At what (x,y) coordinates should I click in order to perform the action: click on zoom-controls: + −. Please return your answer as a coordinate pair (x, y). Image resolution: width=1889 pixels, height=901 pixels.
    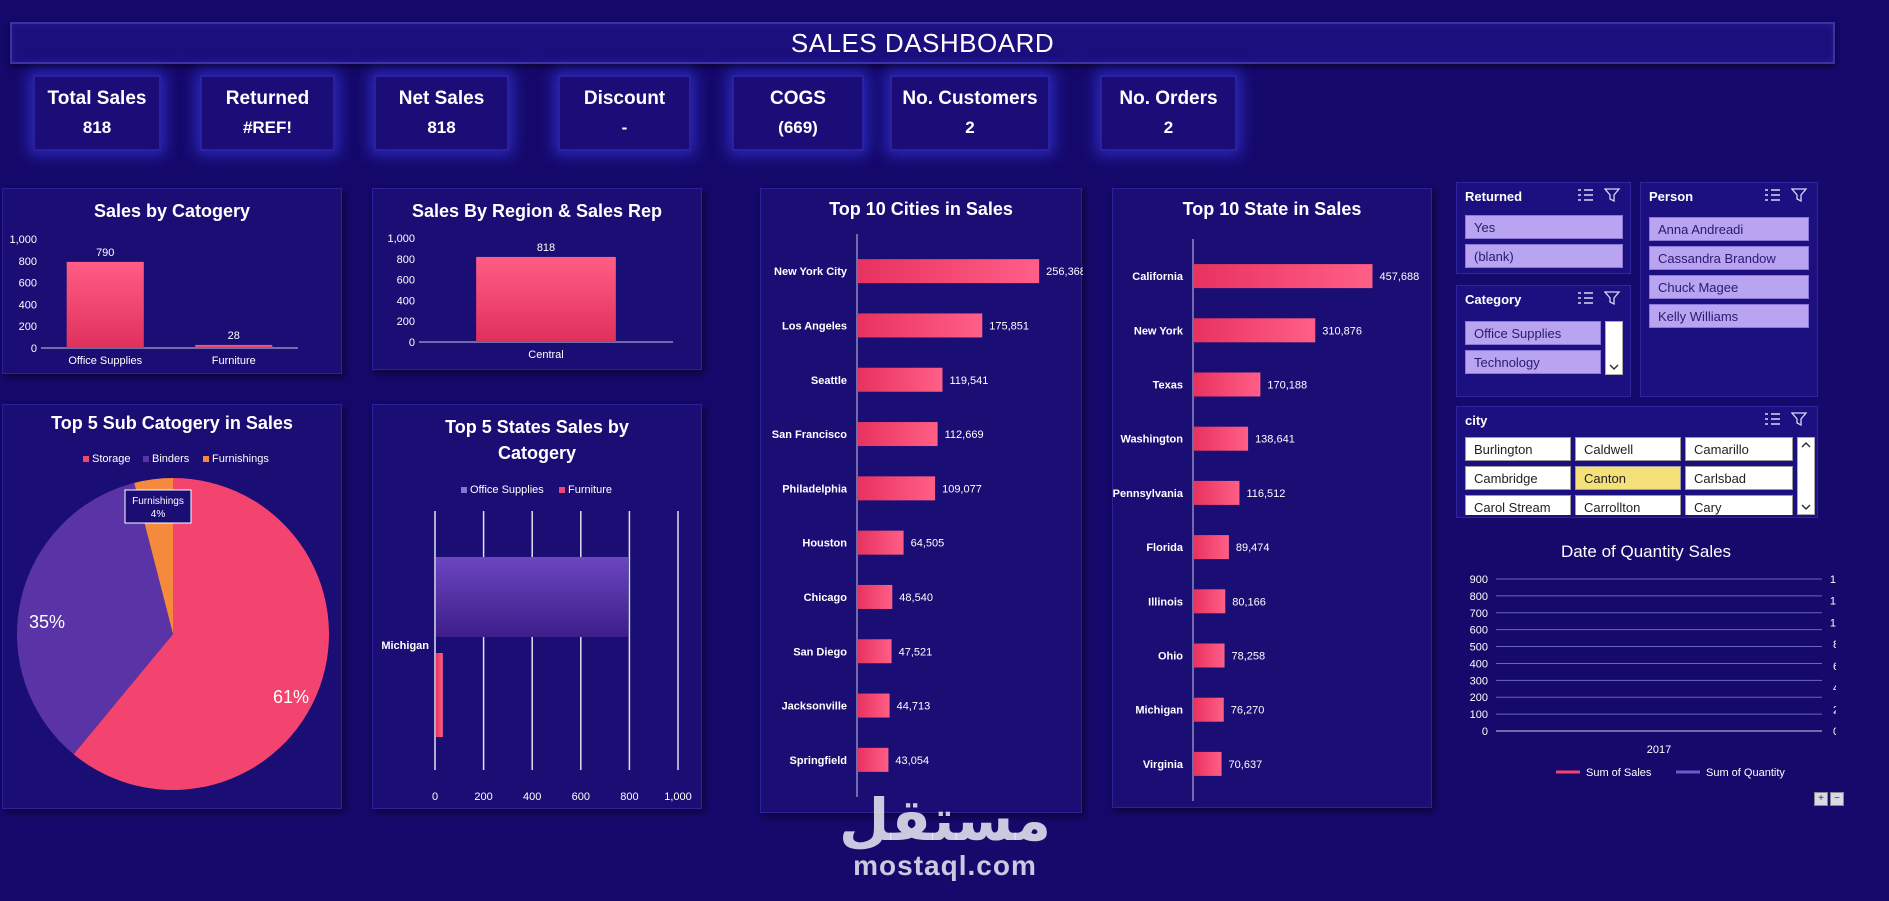
    Looking at the image, I should click on (1829, 800).